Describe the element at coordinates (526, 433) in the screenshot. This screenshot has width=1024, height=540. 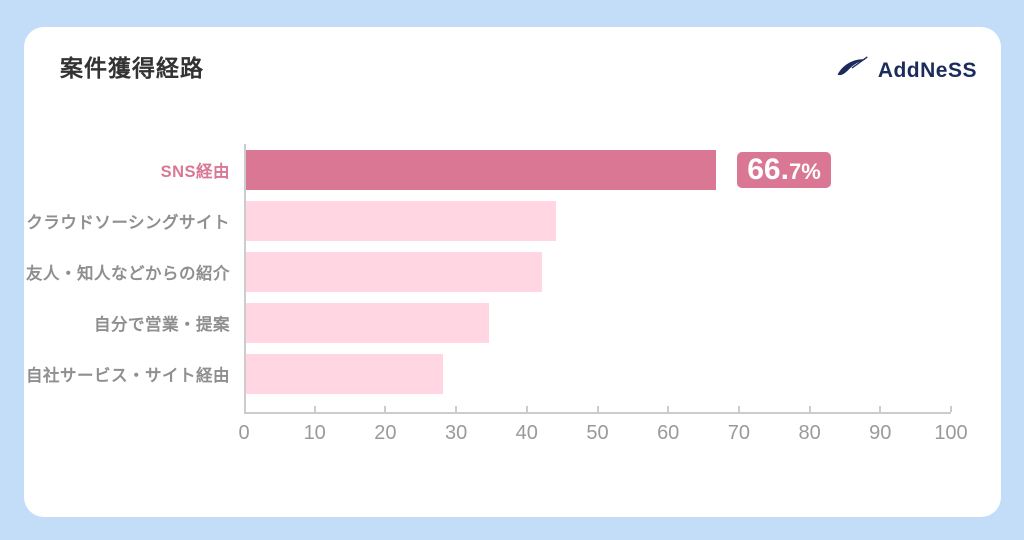
I see `tick-label: 40` at that location.